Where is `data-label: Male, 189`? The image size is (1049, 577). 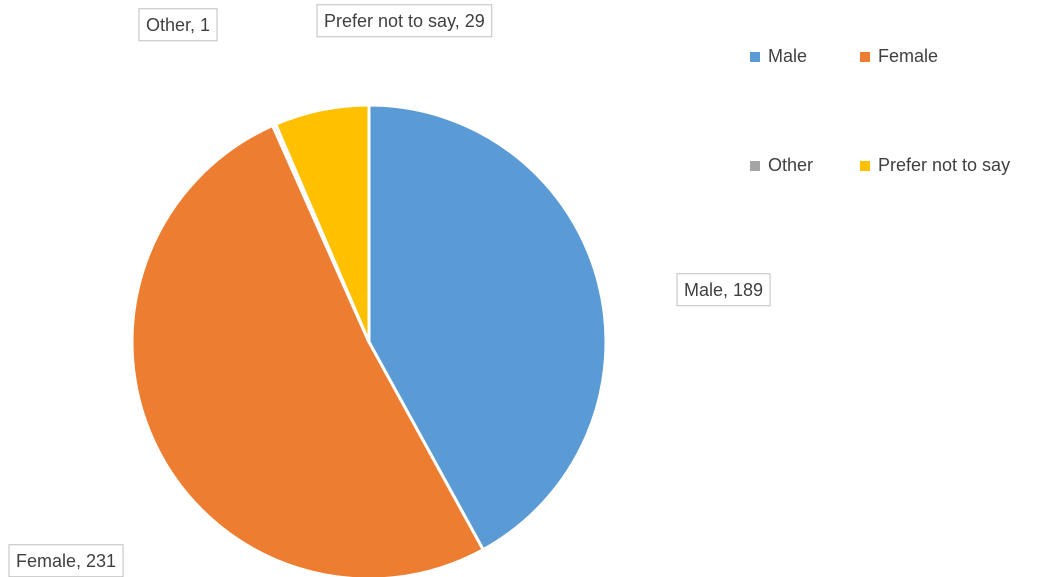
data-label: Male, 189 is located at coordinates (723, 290).